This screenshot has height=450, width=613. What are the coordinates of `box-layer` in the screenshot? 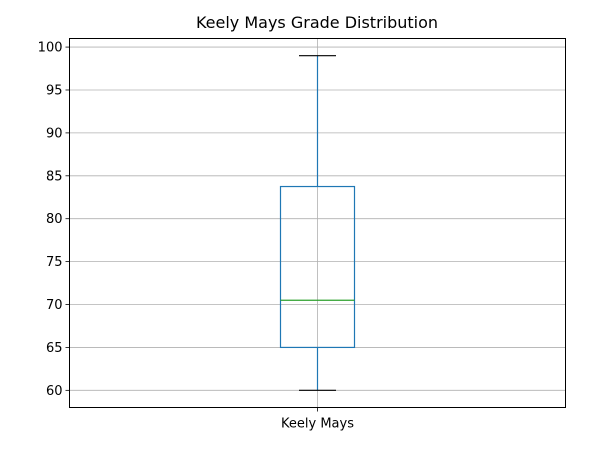 It's located at (317, 223).